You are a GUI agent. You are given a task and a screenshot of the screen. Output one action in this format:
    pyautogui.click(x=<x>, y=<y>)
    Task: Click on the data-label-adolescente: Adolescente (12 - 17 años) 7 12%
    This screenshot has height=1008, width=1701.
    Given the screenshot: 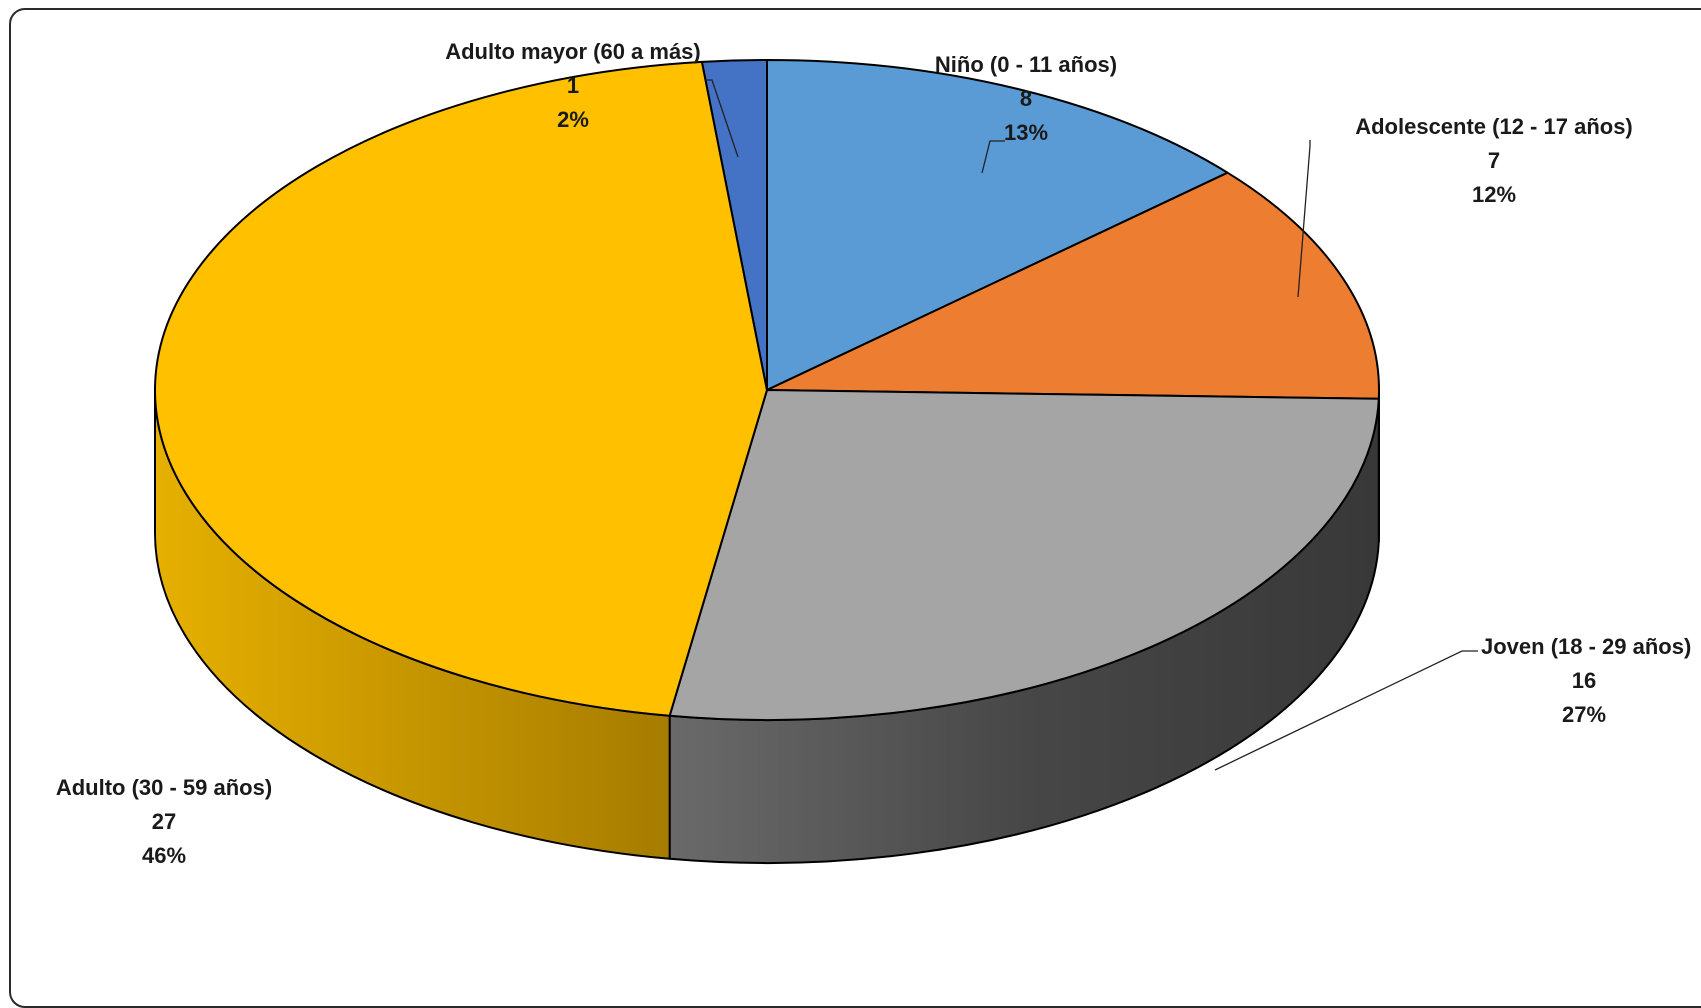 What is the action you would take?
    pyautogui.click(x=1494, y=160)
    